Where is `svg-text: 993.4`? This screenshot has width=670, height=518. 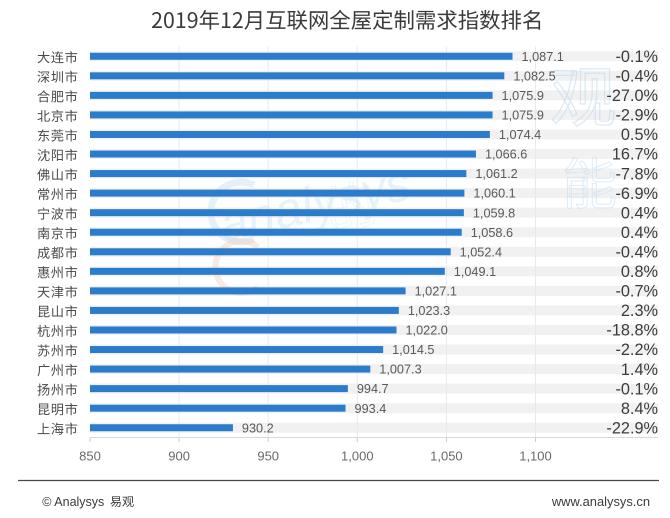 svg-text: 993.4 is located at coordinates (371, 409).